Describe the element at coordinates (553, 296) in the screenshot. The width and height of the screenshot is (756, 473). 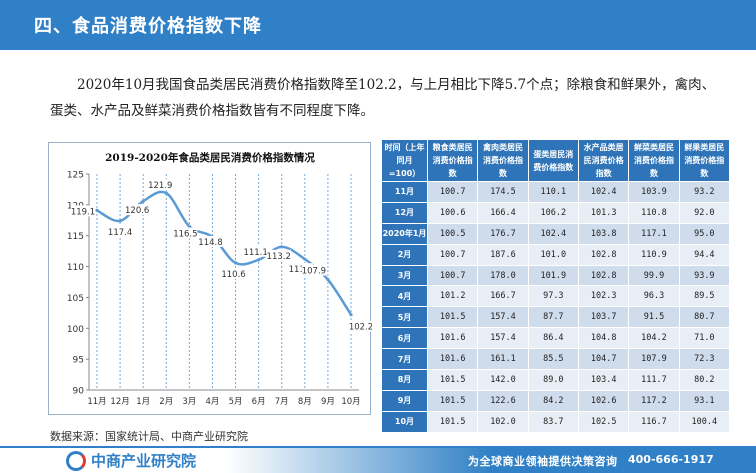
I see `table-cell: 97.3` at that location.